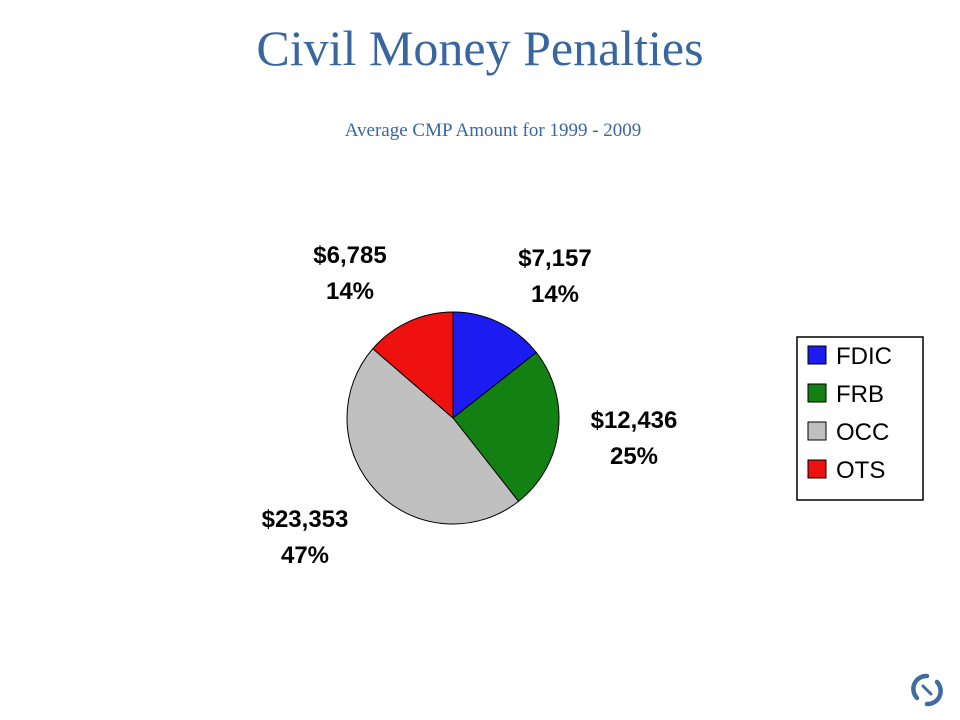 This screenshot has width=960, height=720. Describe the element at coordinates (817, 393) in the screenshot. I see `legend-swatch-frb` at that location.